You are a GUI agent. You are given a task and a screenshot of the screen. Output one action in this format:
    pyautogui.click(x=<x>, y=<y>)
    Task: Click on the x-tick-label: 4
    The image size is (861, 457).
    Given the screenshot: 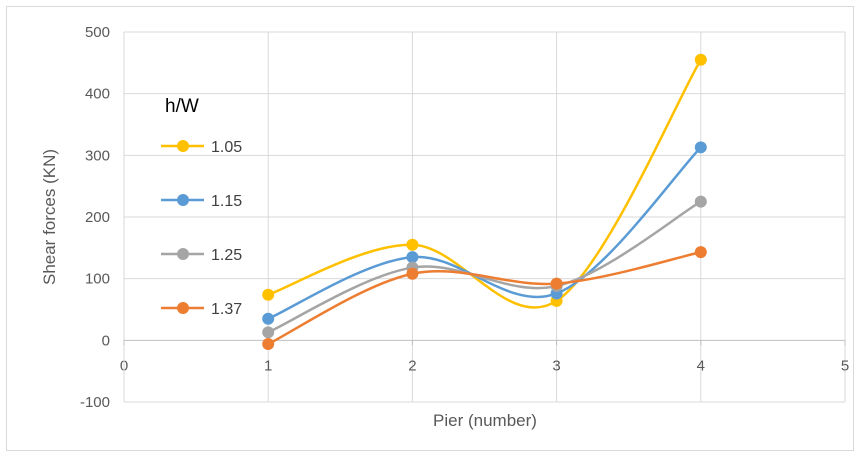 What is the action you would take?
    pyautogui.click(x=701, y=365)
    